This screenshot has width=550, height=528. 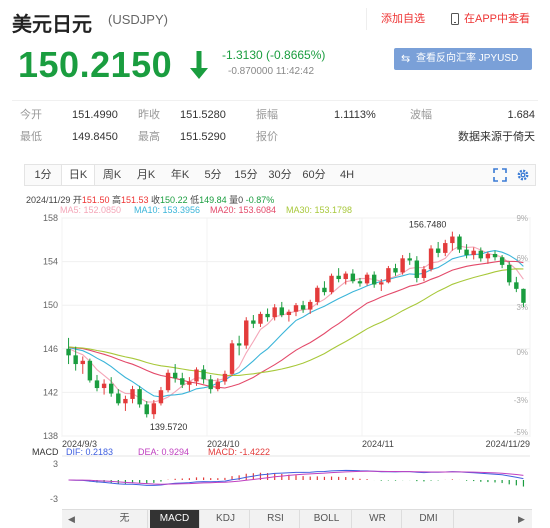 I want to click on info-open-label: 开, so click(x=77, y=200).